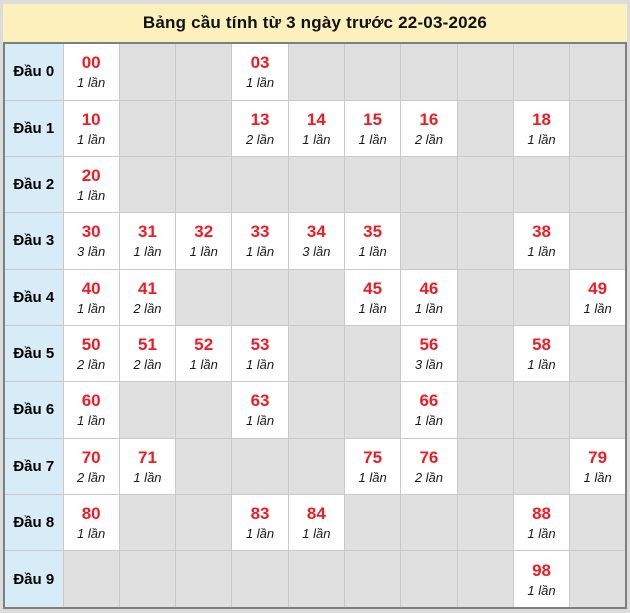  Describe the element at coordinates (541, 522) in the screenshot. I see `number-cell: 88 1 lần` at that location.